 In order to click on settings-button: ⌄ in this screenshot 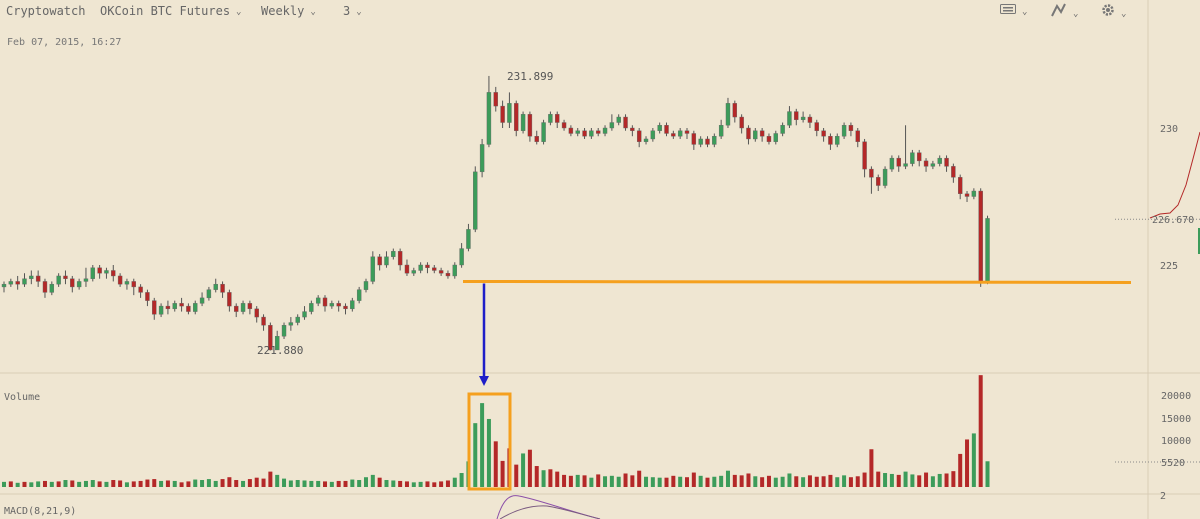, I will do `click(1113, 11)`.